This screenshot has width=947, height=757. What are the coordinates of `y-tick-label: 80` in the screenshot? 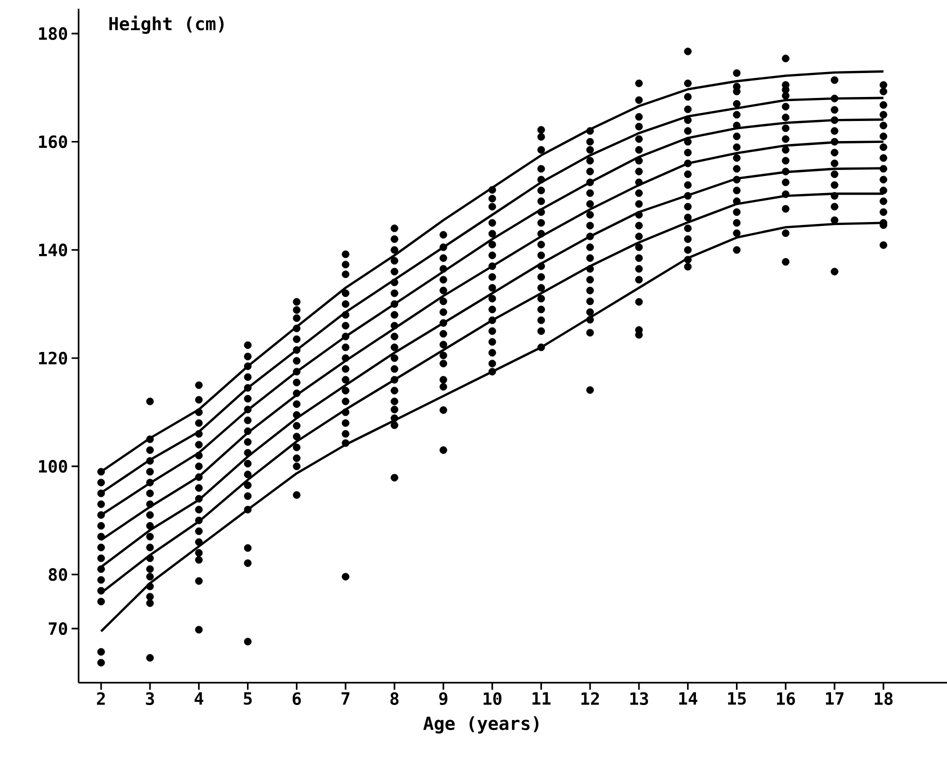 It's located at (58, 574).